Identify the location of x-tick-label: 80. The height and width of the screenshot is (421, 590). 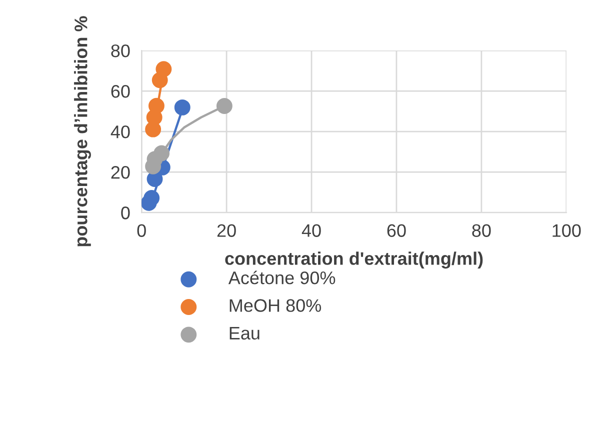
(481, 230).